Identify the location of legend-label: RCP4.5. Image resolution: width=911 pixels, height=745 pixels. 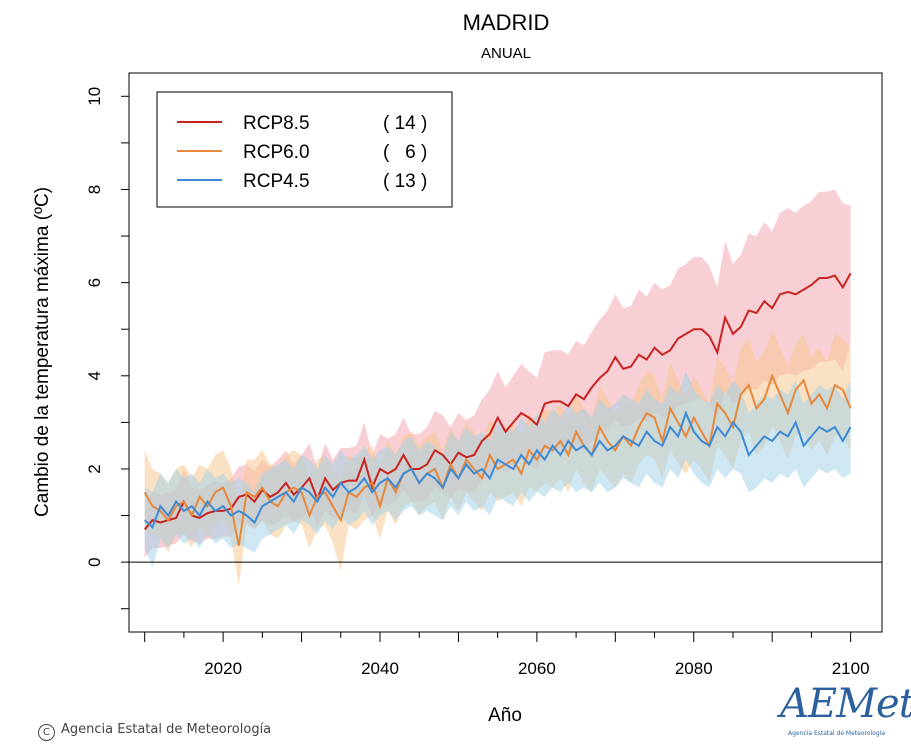
(276, 181).